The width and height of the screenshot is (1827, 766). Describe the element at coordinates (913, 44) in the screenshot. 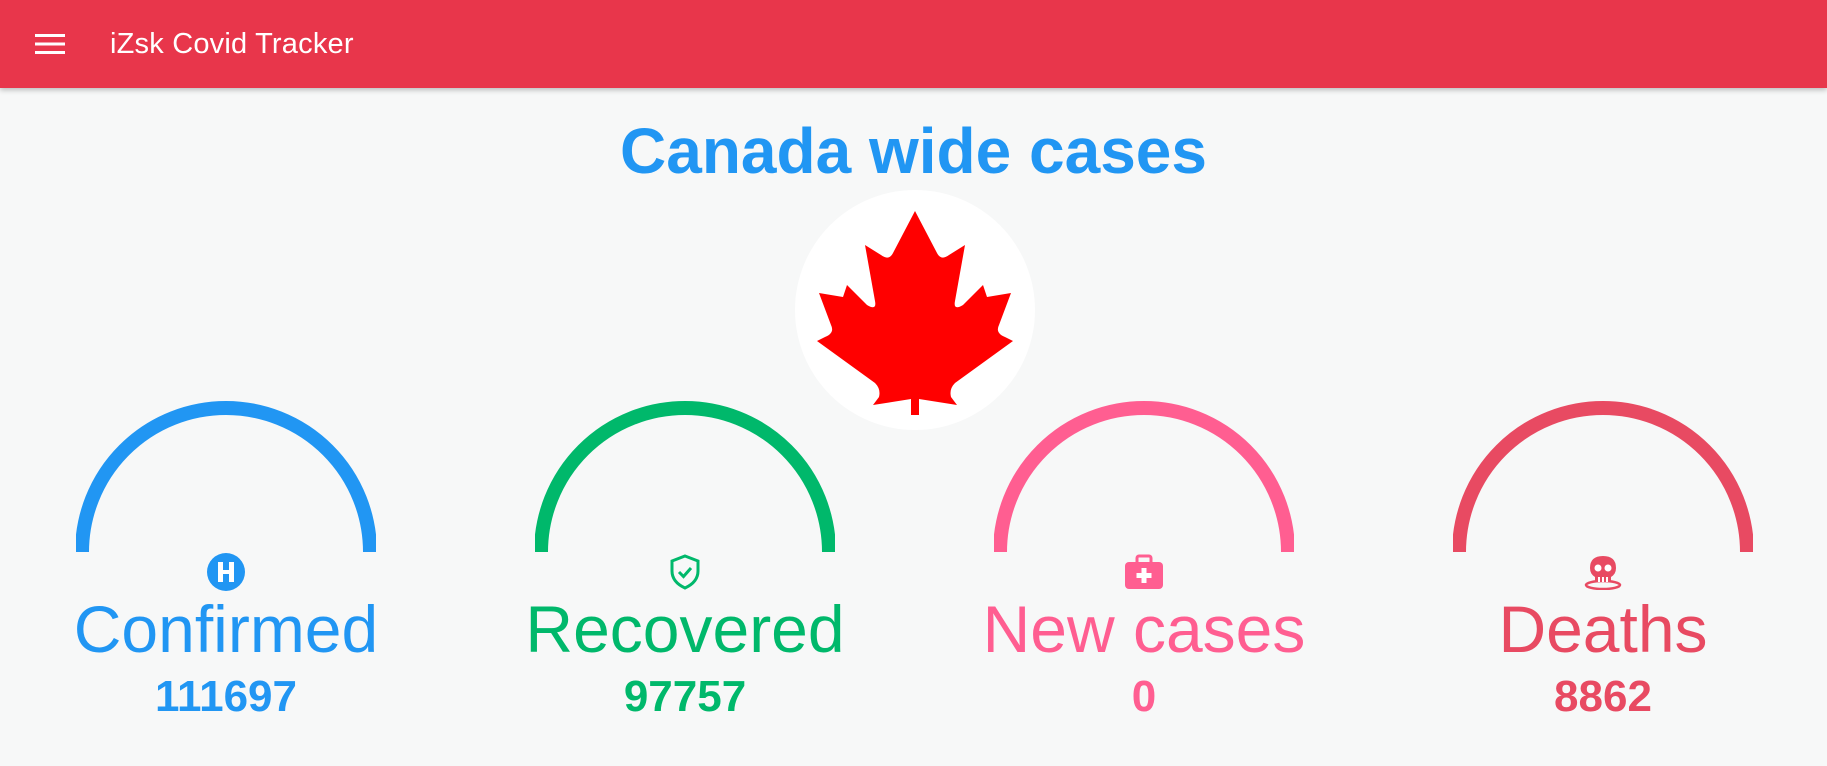

I see `app-bar: iZsk Covid Tracker` at that location.